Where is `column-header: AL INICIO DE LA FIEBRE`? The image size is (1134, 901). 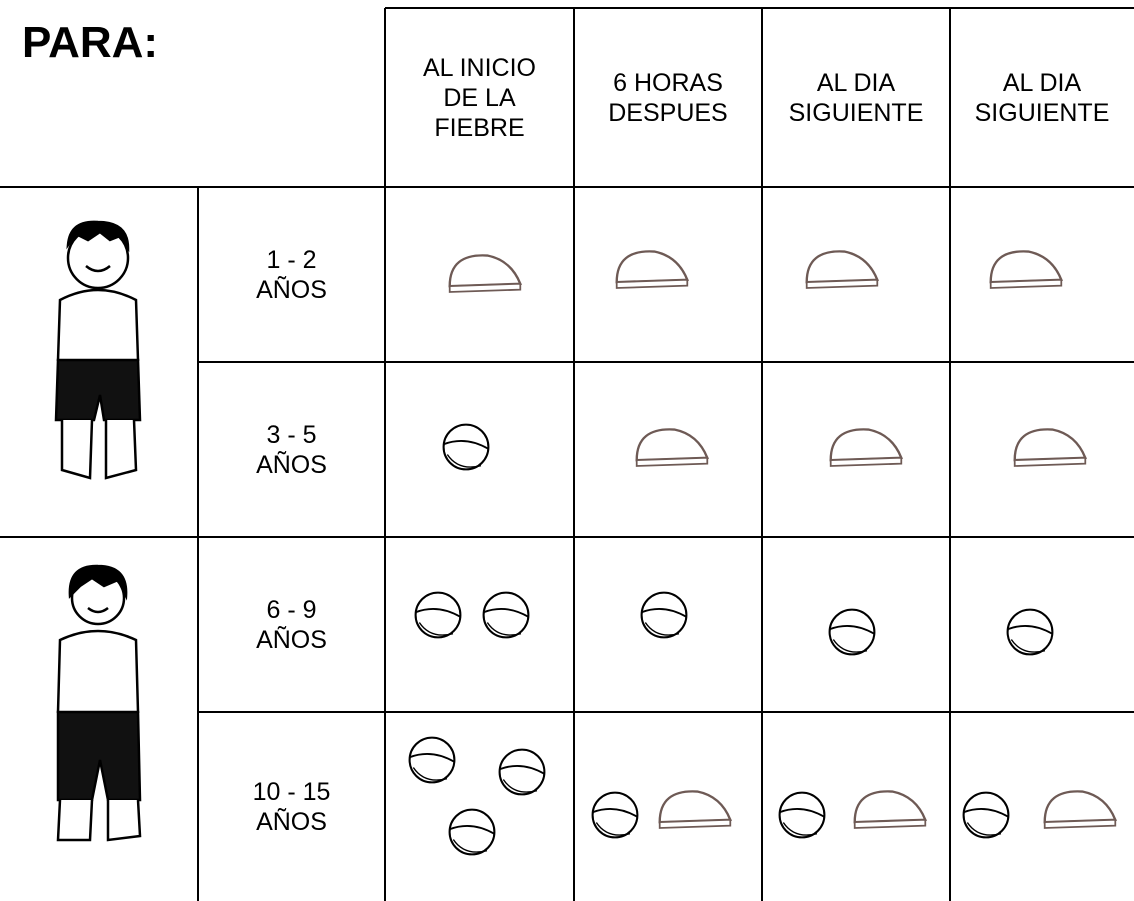
column-header: AL INICIO DE LA FIEBRE is located at coordinates (479, 97).